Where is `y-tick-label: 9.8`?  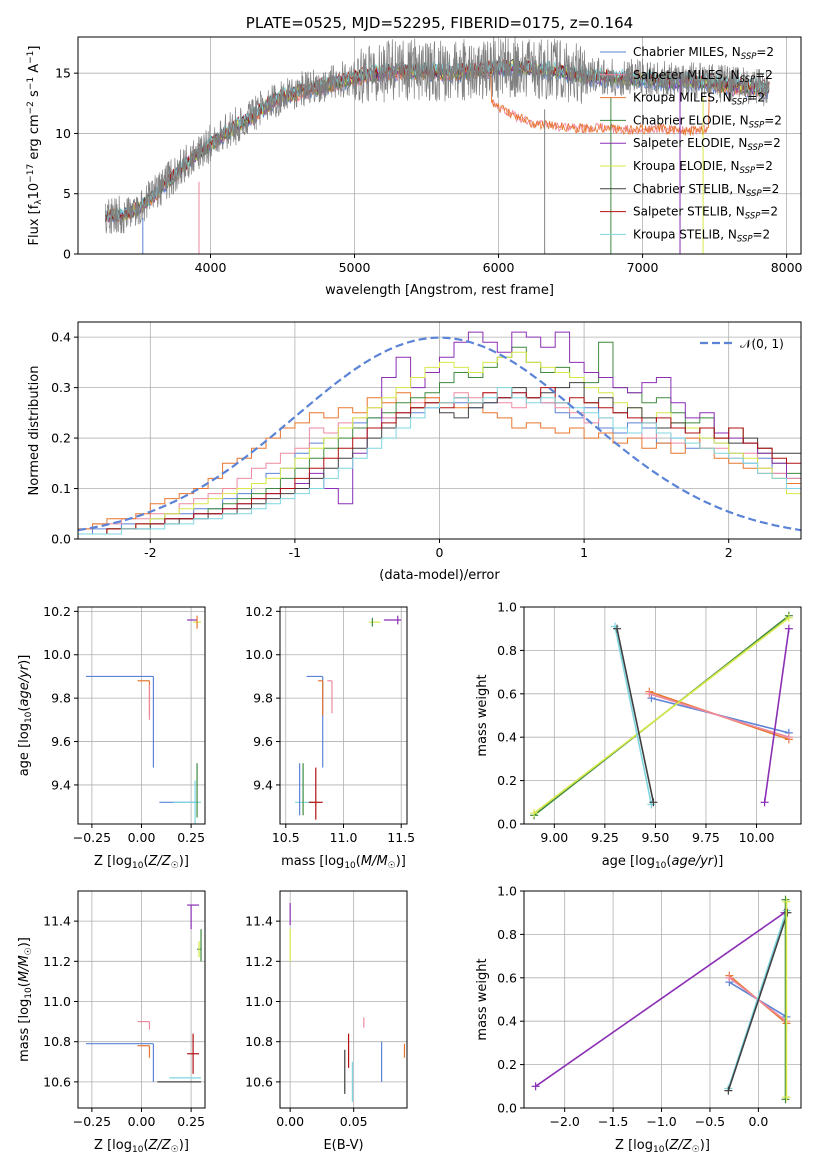 y-tick-label: 9.8 is located at coordinates (263, 698).